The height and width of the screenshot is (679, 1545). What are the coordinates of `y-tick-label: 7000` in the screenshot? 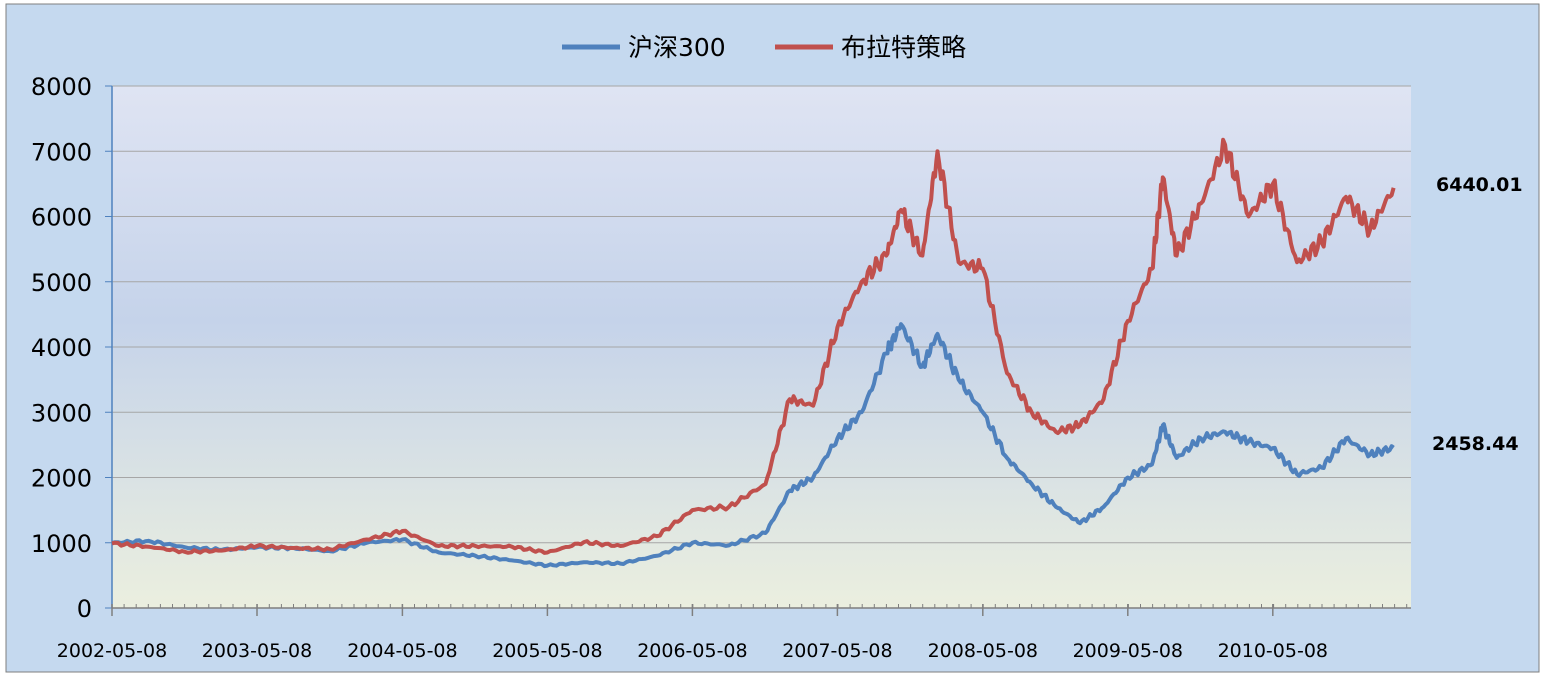 It's located at (61, 152).